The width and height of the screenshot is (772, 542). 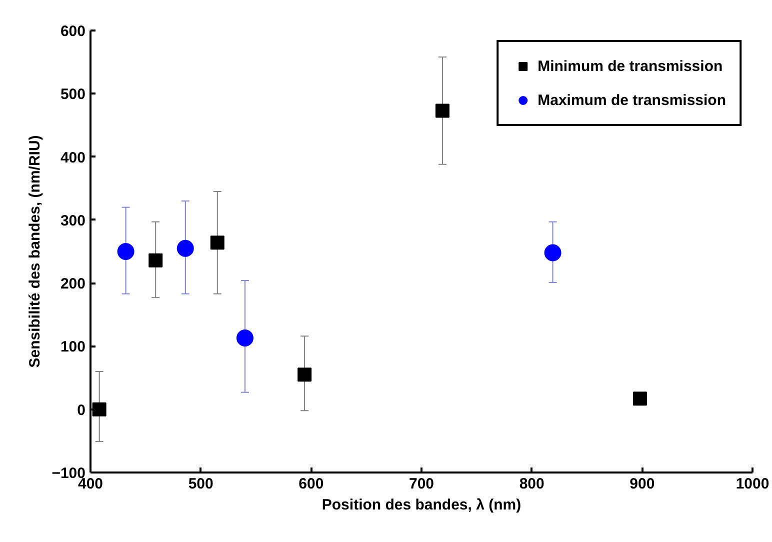 What do you see at coordinates (73, 95) in the screenshot?
I see `y-tick-label: 500` at bounding box center [73, 95].